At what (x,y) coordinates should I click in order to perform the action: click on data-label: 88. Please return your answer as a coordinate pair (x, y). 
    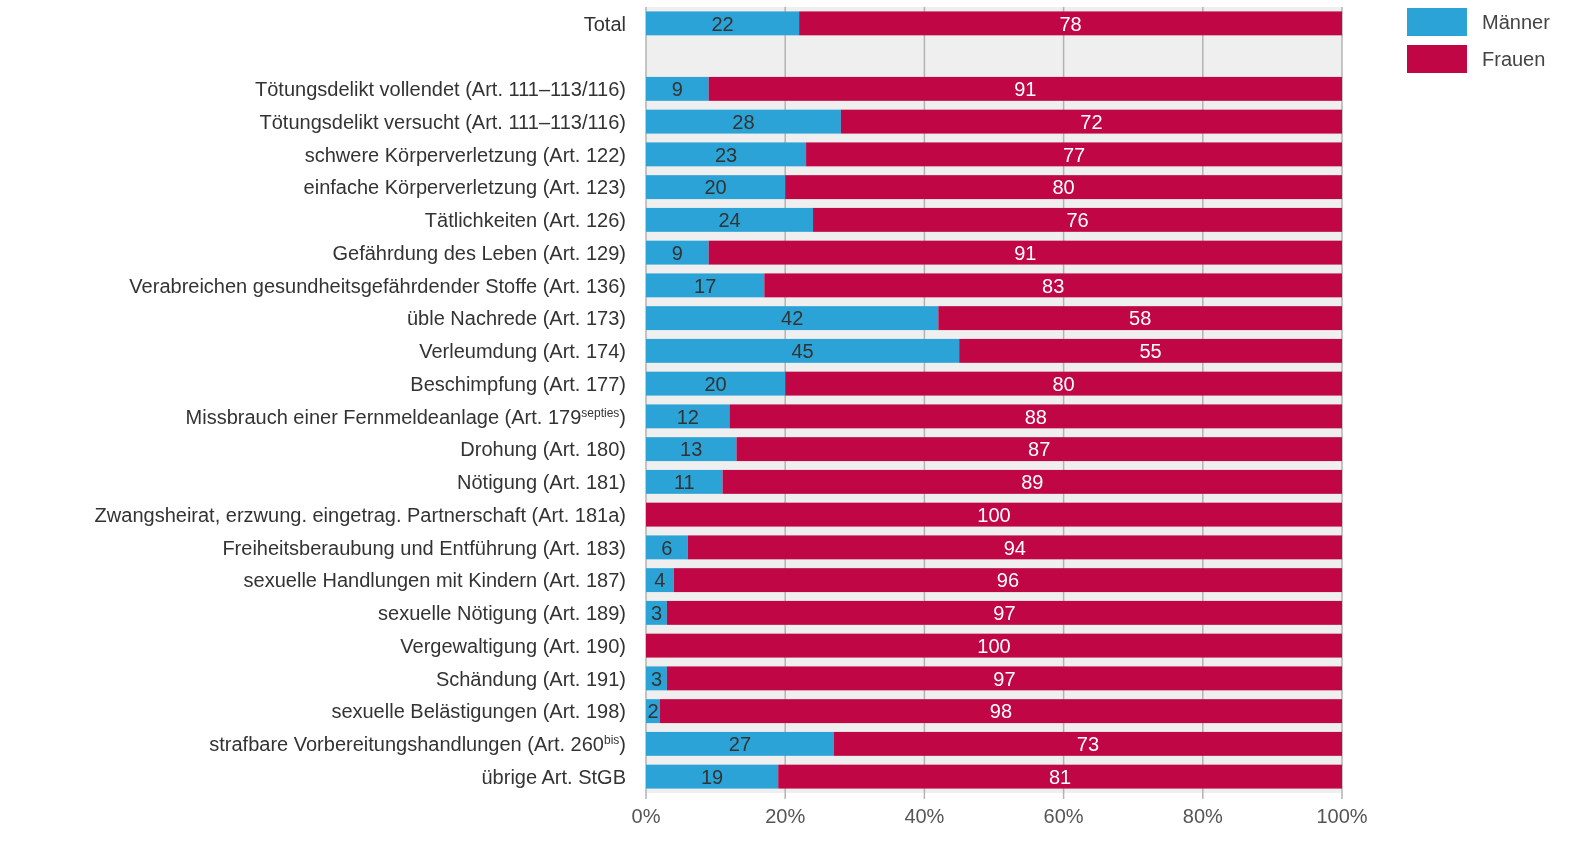
    Looking at the image, I should click on (1035, 416).